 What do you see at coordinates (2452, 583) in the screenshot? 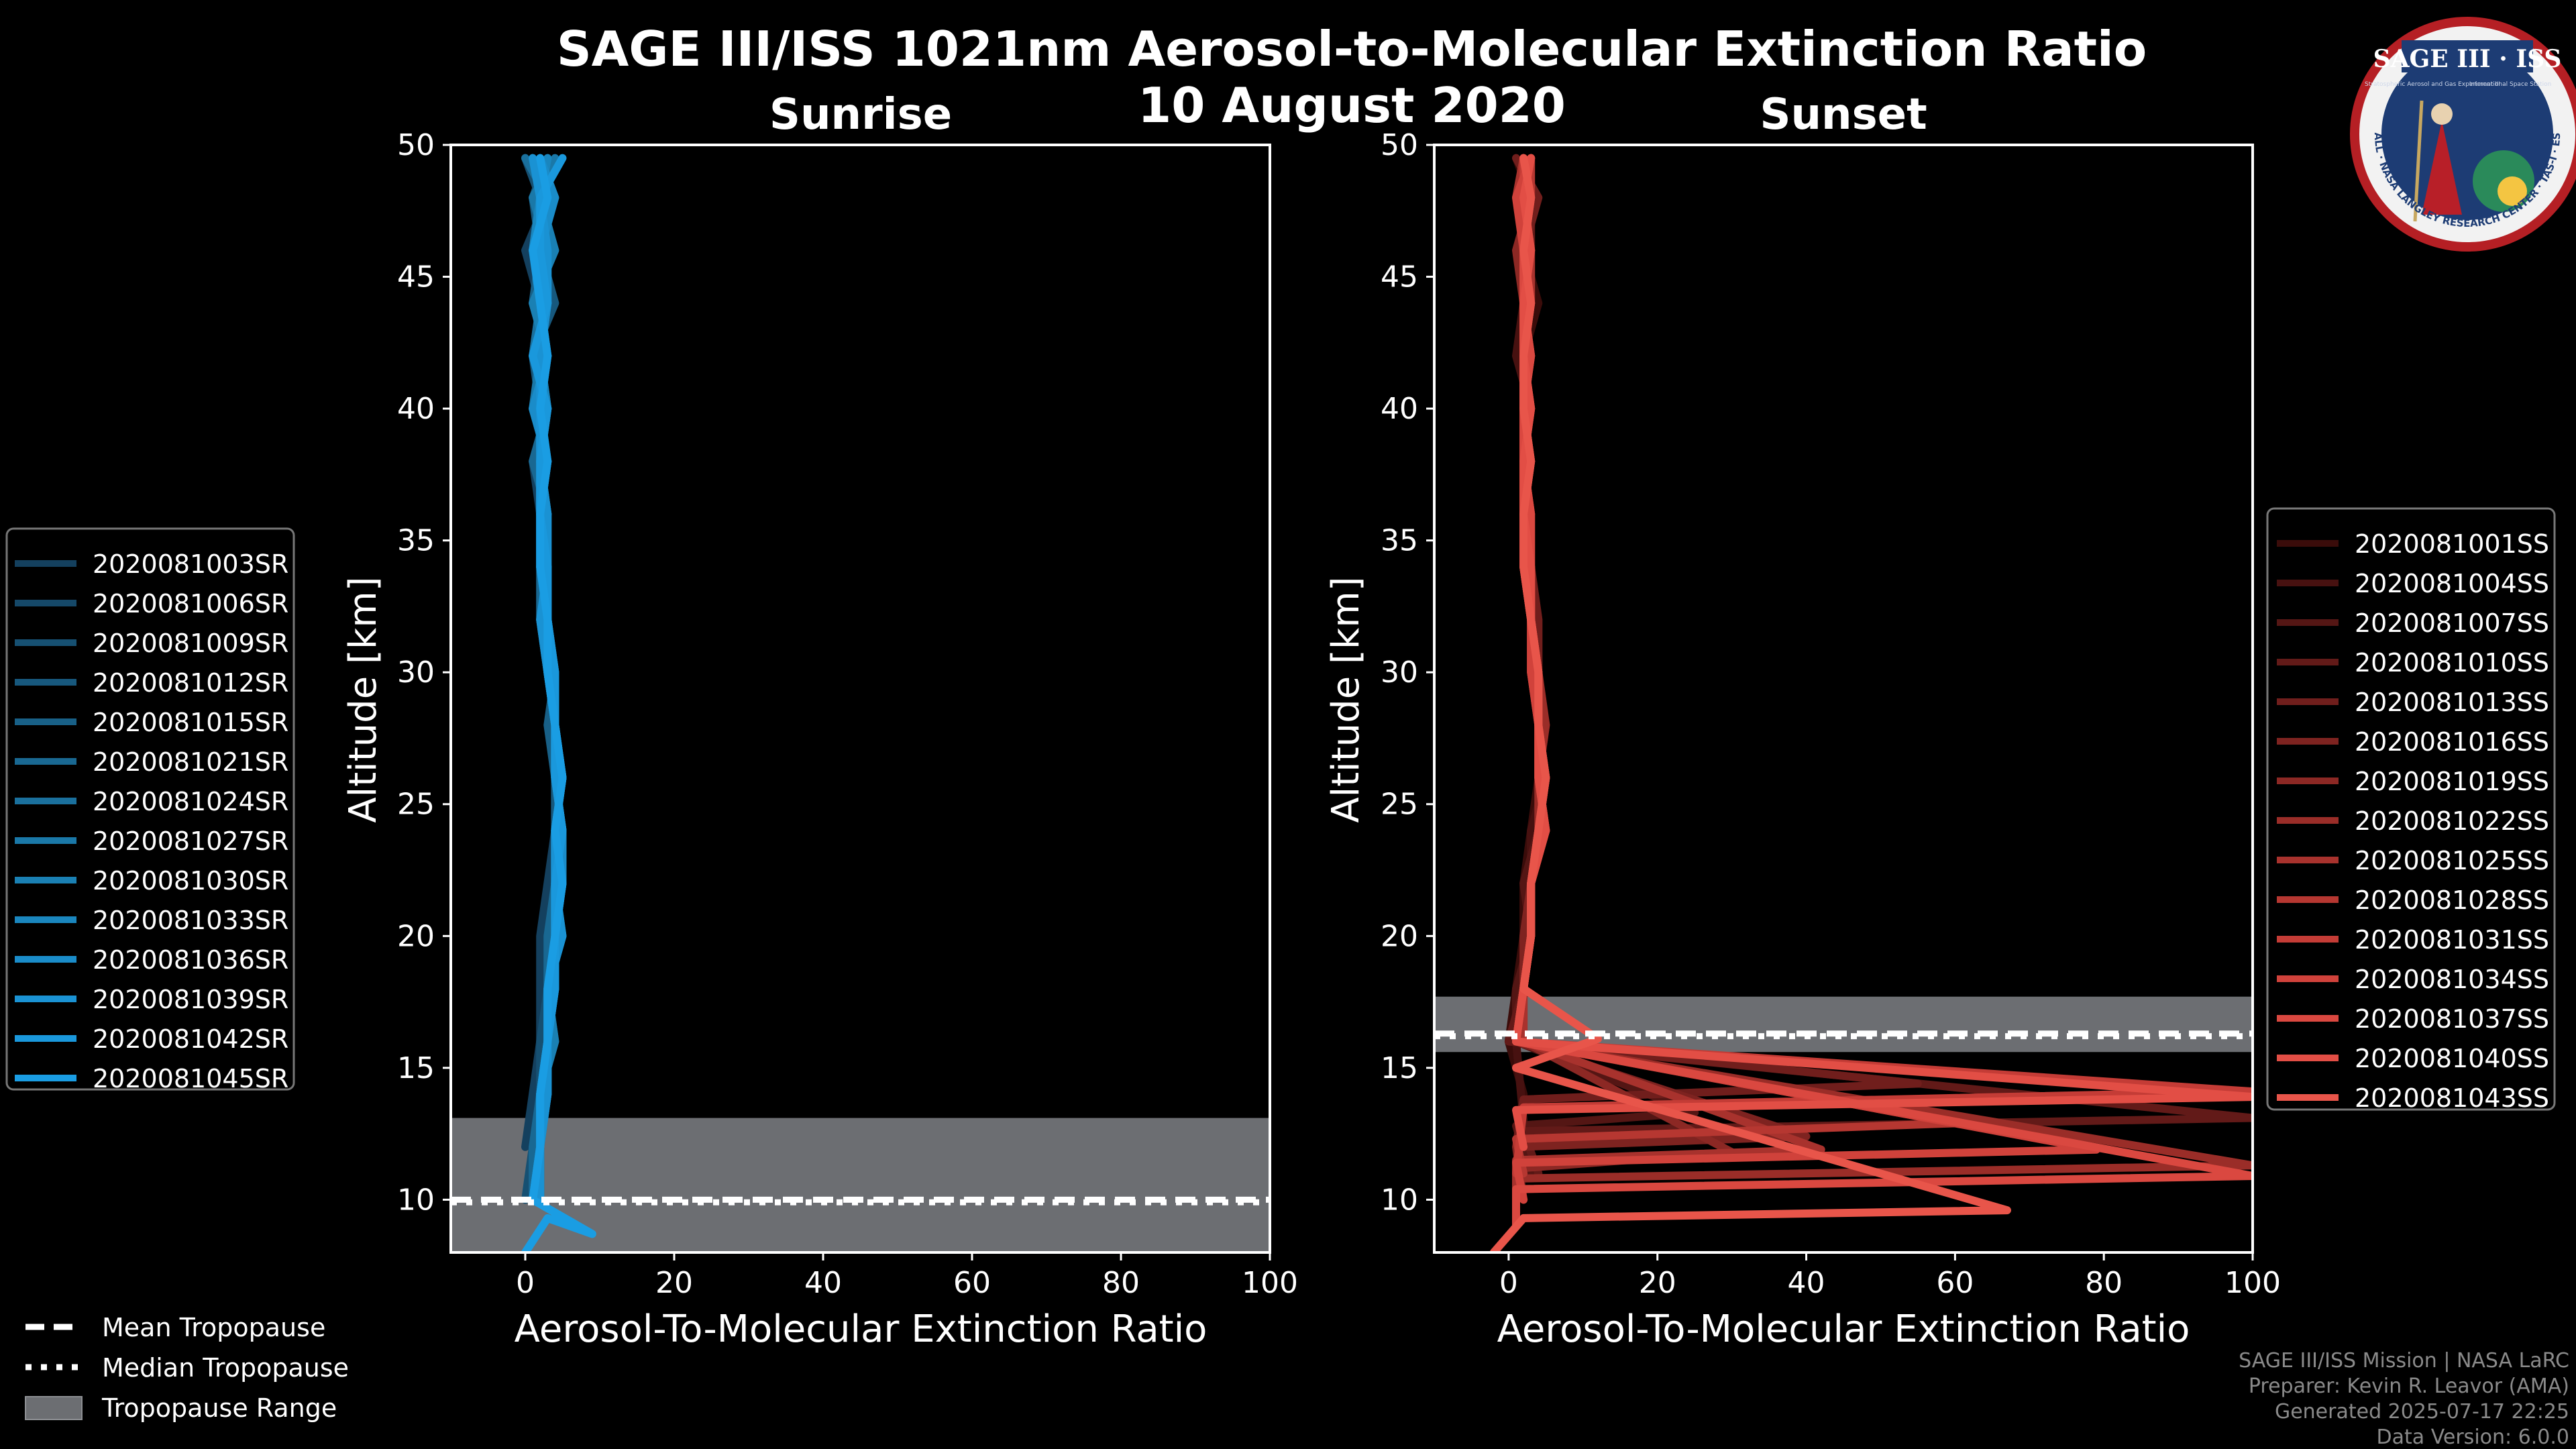
I see `sunset-legend-label: 2020081004SS` at bounding box center [2452, 583].